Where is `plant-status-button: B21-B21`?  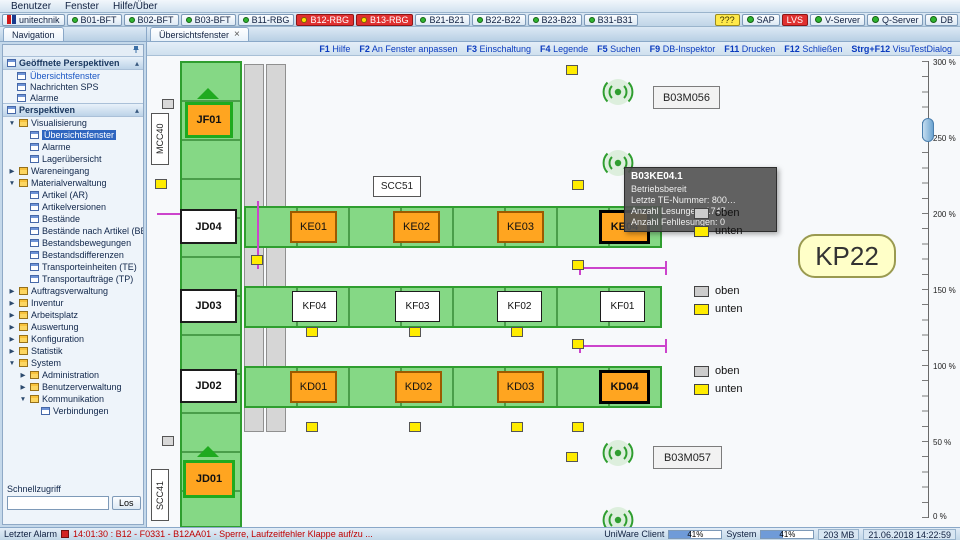 plant-status-button: B21-B21 is located at coordinates (442, 19).